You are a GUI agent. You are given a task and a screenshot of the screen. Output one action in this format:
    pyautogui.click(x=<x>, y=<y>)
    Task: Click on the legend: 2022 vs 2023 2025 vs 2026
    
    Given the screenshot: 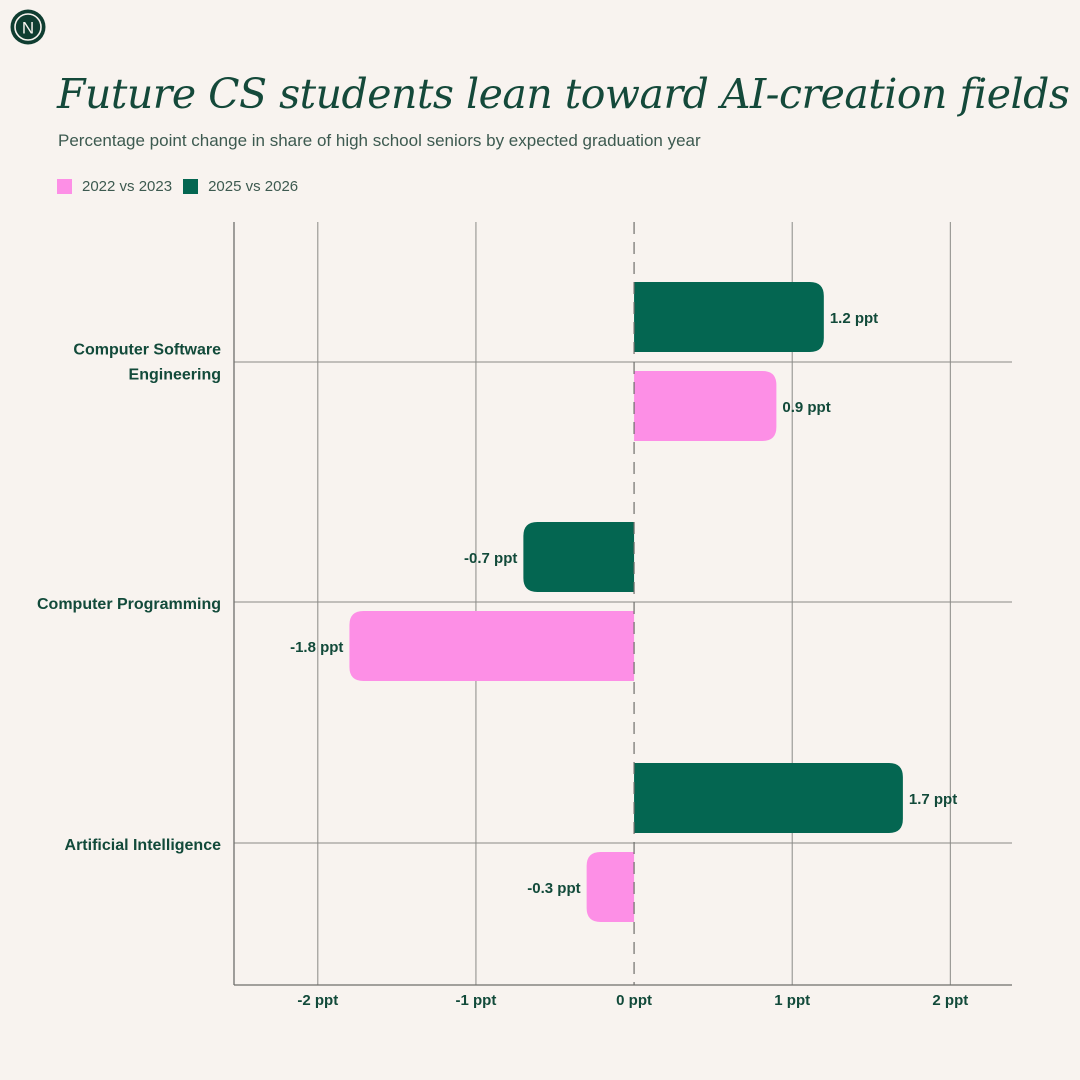 What is the action you would take?
    pyautogui.click(x=183, y=186)
    